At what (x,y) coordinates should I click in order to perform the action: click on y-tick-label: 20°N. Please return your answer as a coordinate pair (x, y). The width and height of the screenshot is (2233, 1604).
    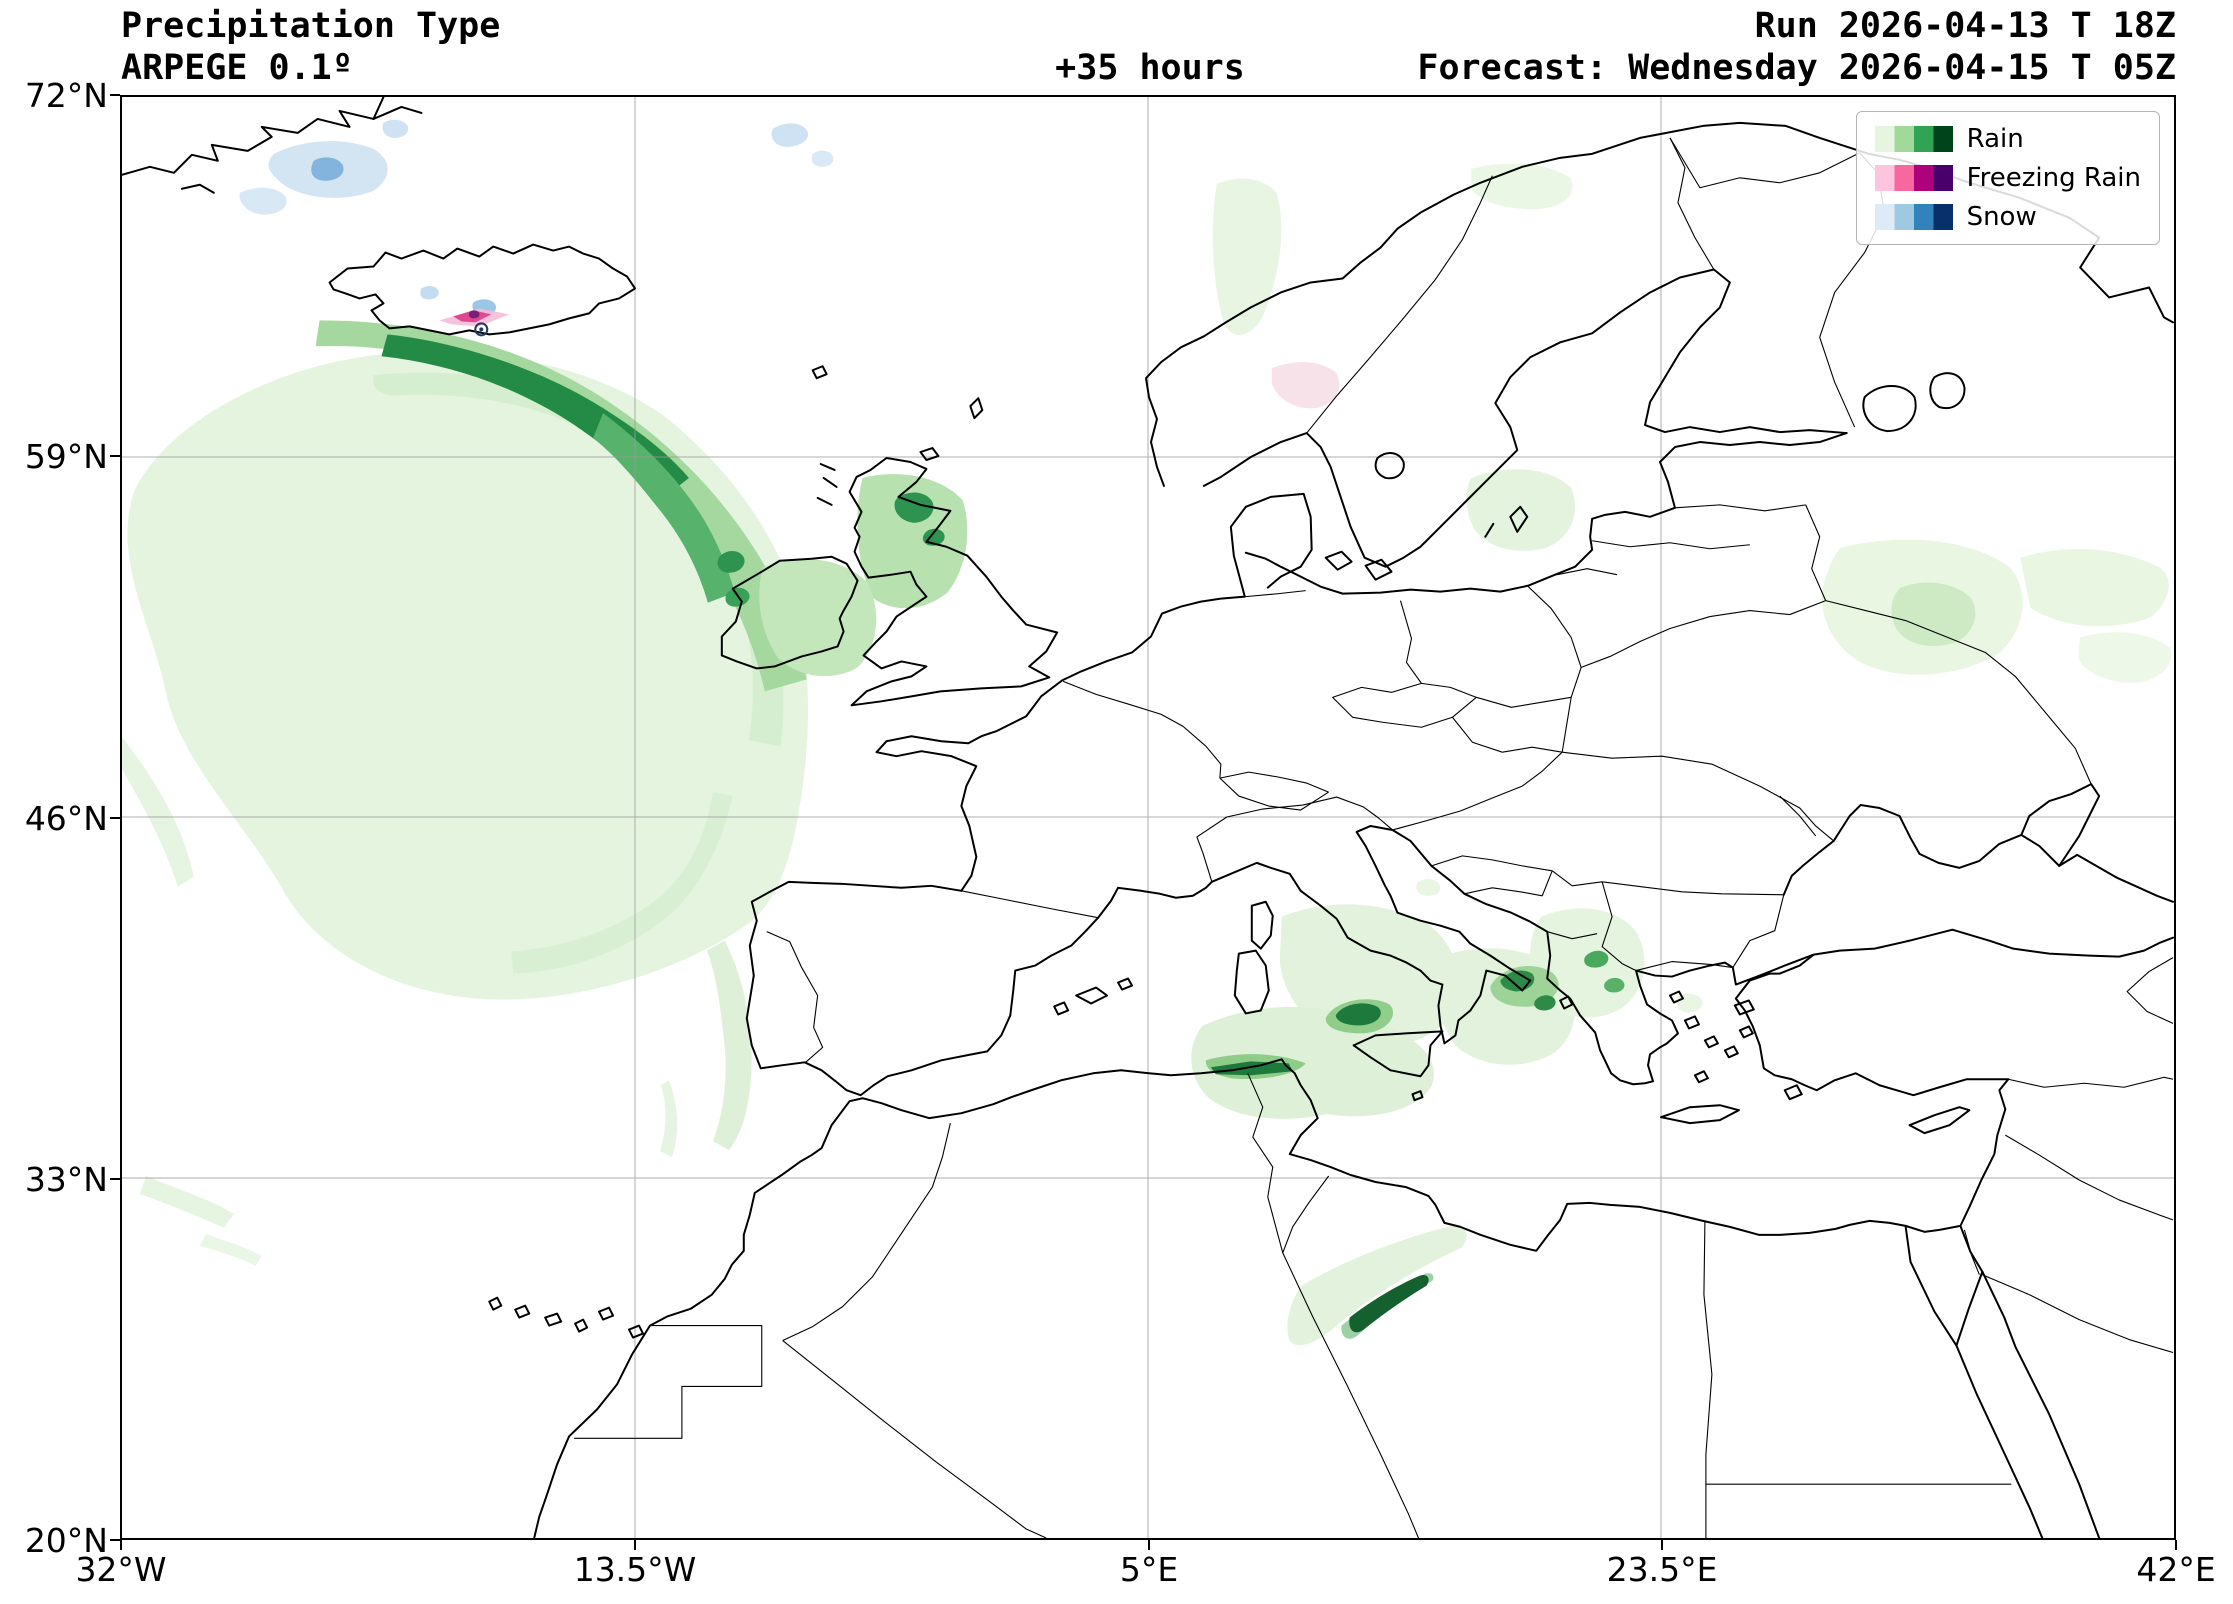
    Looking at the image, I should click on (66, 1540).